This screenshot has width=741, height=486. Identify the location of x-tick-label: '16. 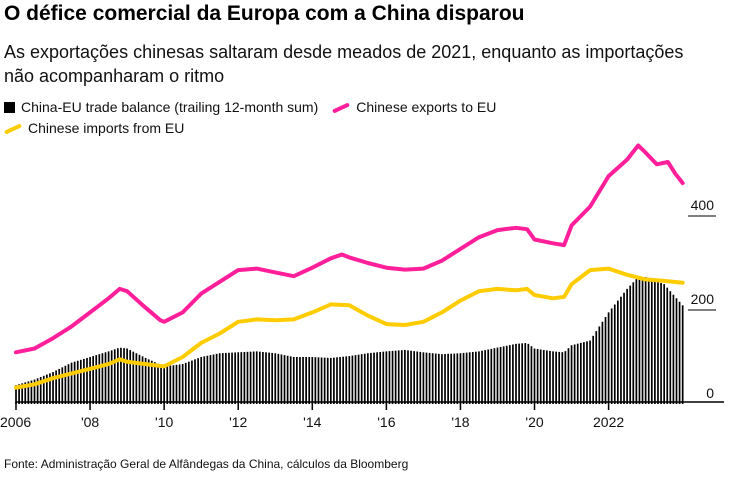
(386, 422).